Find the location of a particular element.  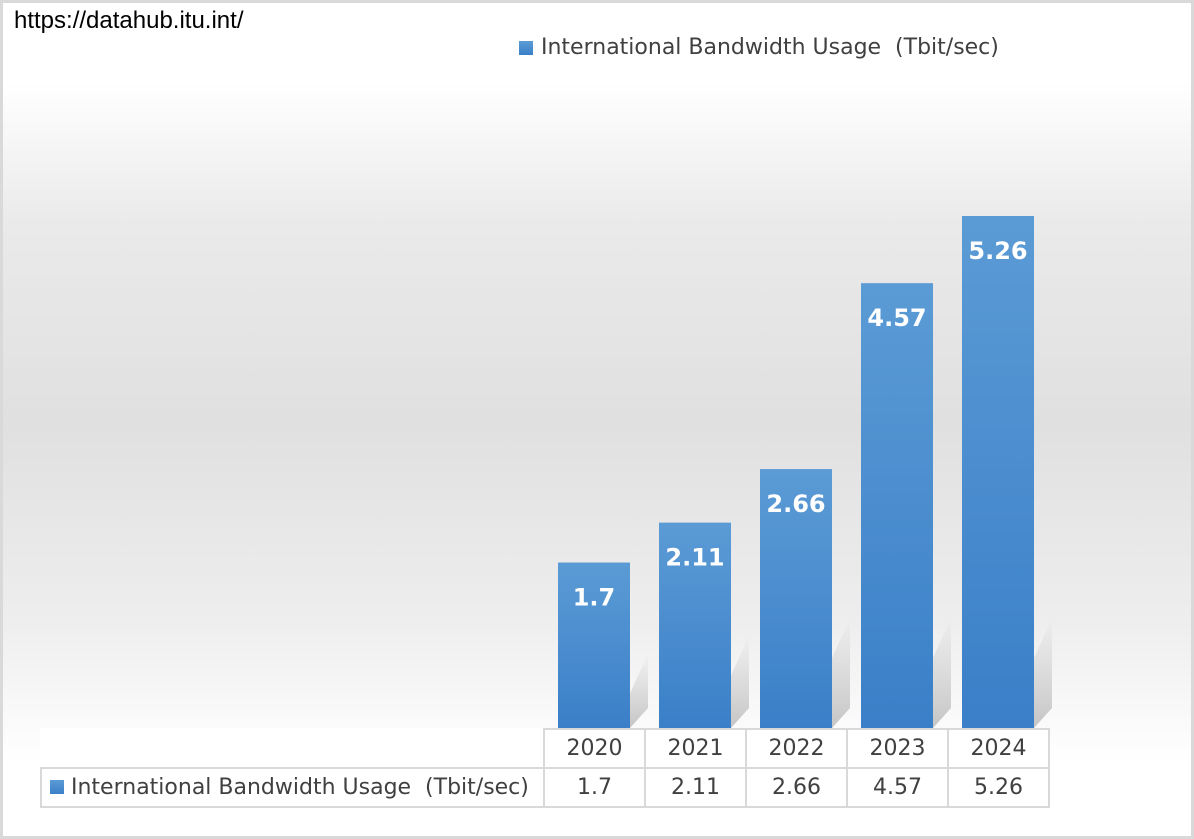

table-year-cell: 2020 is located at coordinates (594, 748).